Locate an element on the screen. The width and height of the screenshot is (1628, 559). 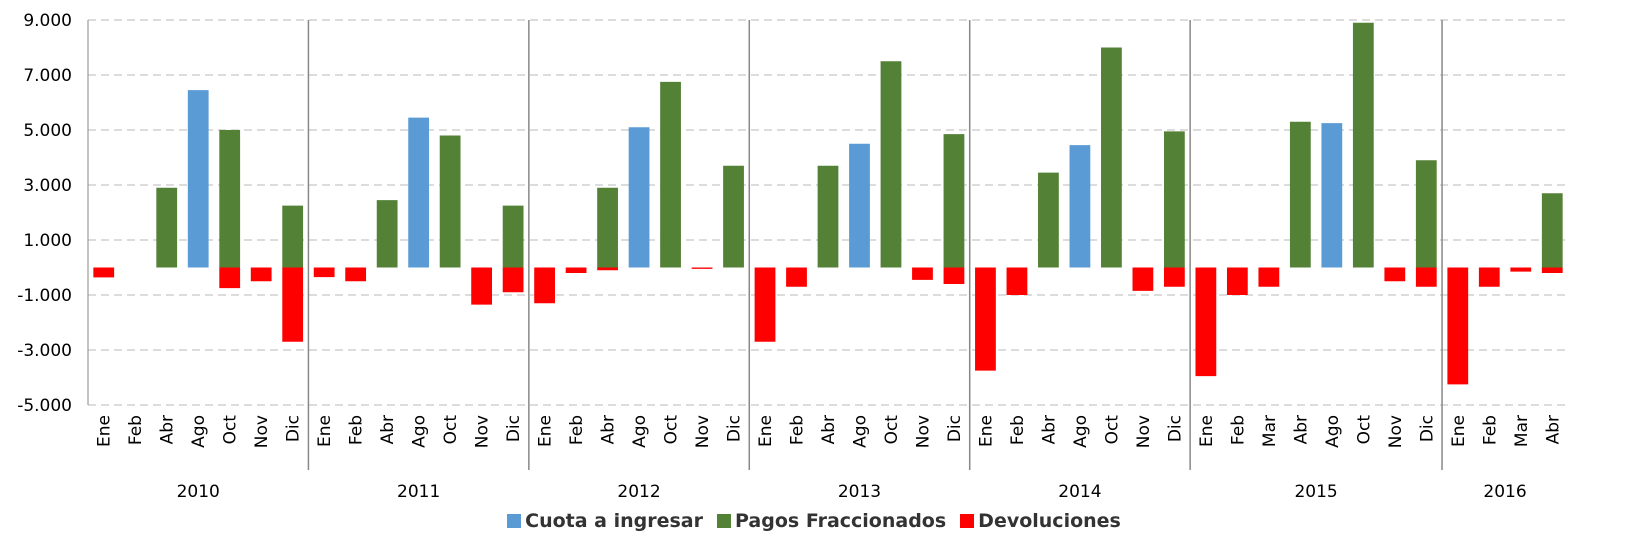
legend-label: Pagos Fraccionados is located at coordinates (841, 521).